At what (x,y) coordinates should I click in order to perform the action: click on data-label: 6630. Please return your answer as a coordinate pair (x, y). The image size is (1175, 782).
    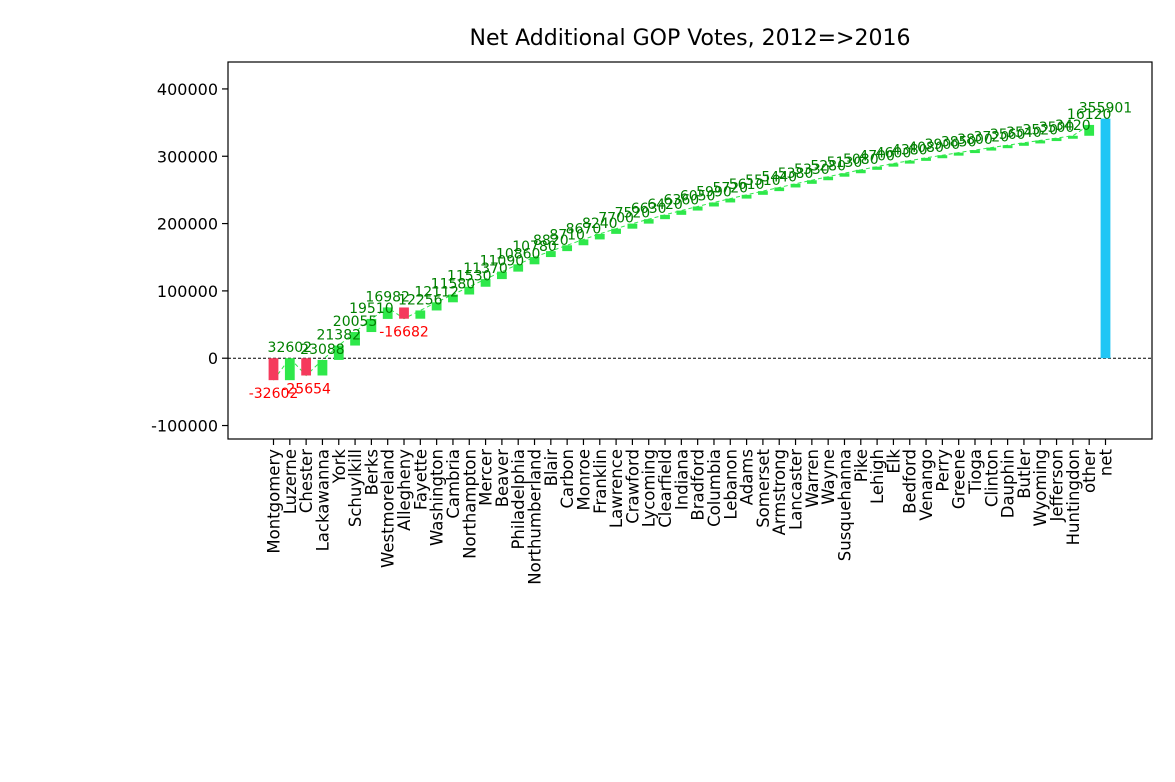
    Looking at the image, I should click on (649, 209).